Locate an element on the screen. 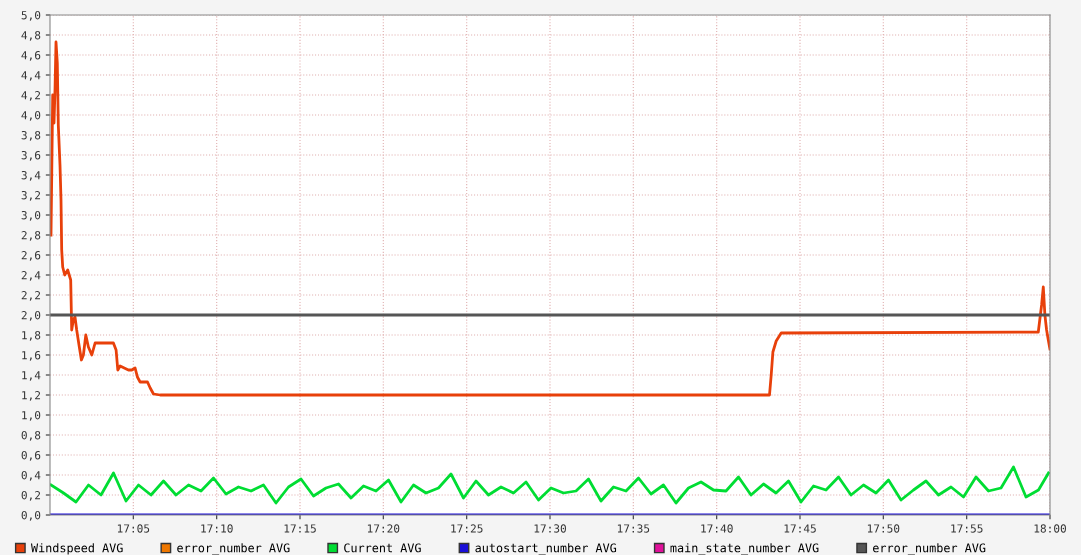  x-tick-label: 17:40 is located at coordinates (717, 528).